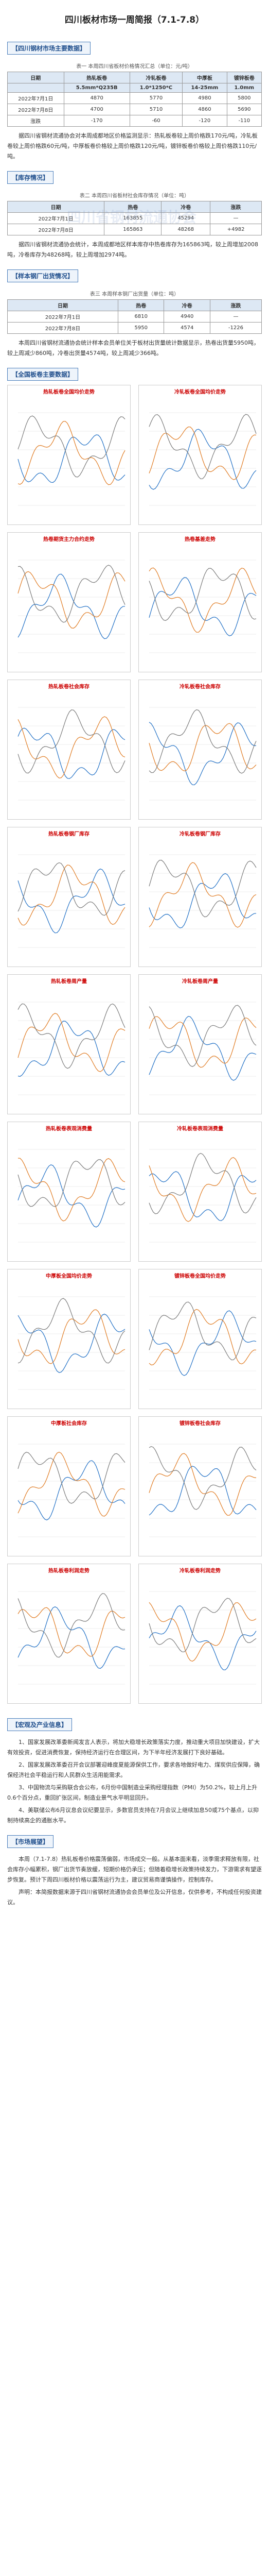  What do you see at coordinates (204, 98) in the screenshot?
I see `table-cell: 4980` at bounding box center [204, 98].